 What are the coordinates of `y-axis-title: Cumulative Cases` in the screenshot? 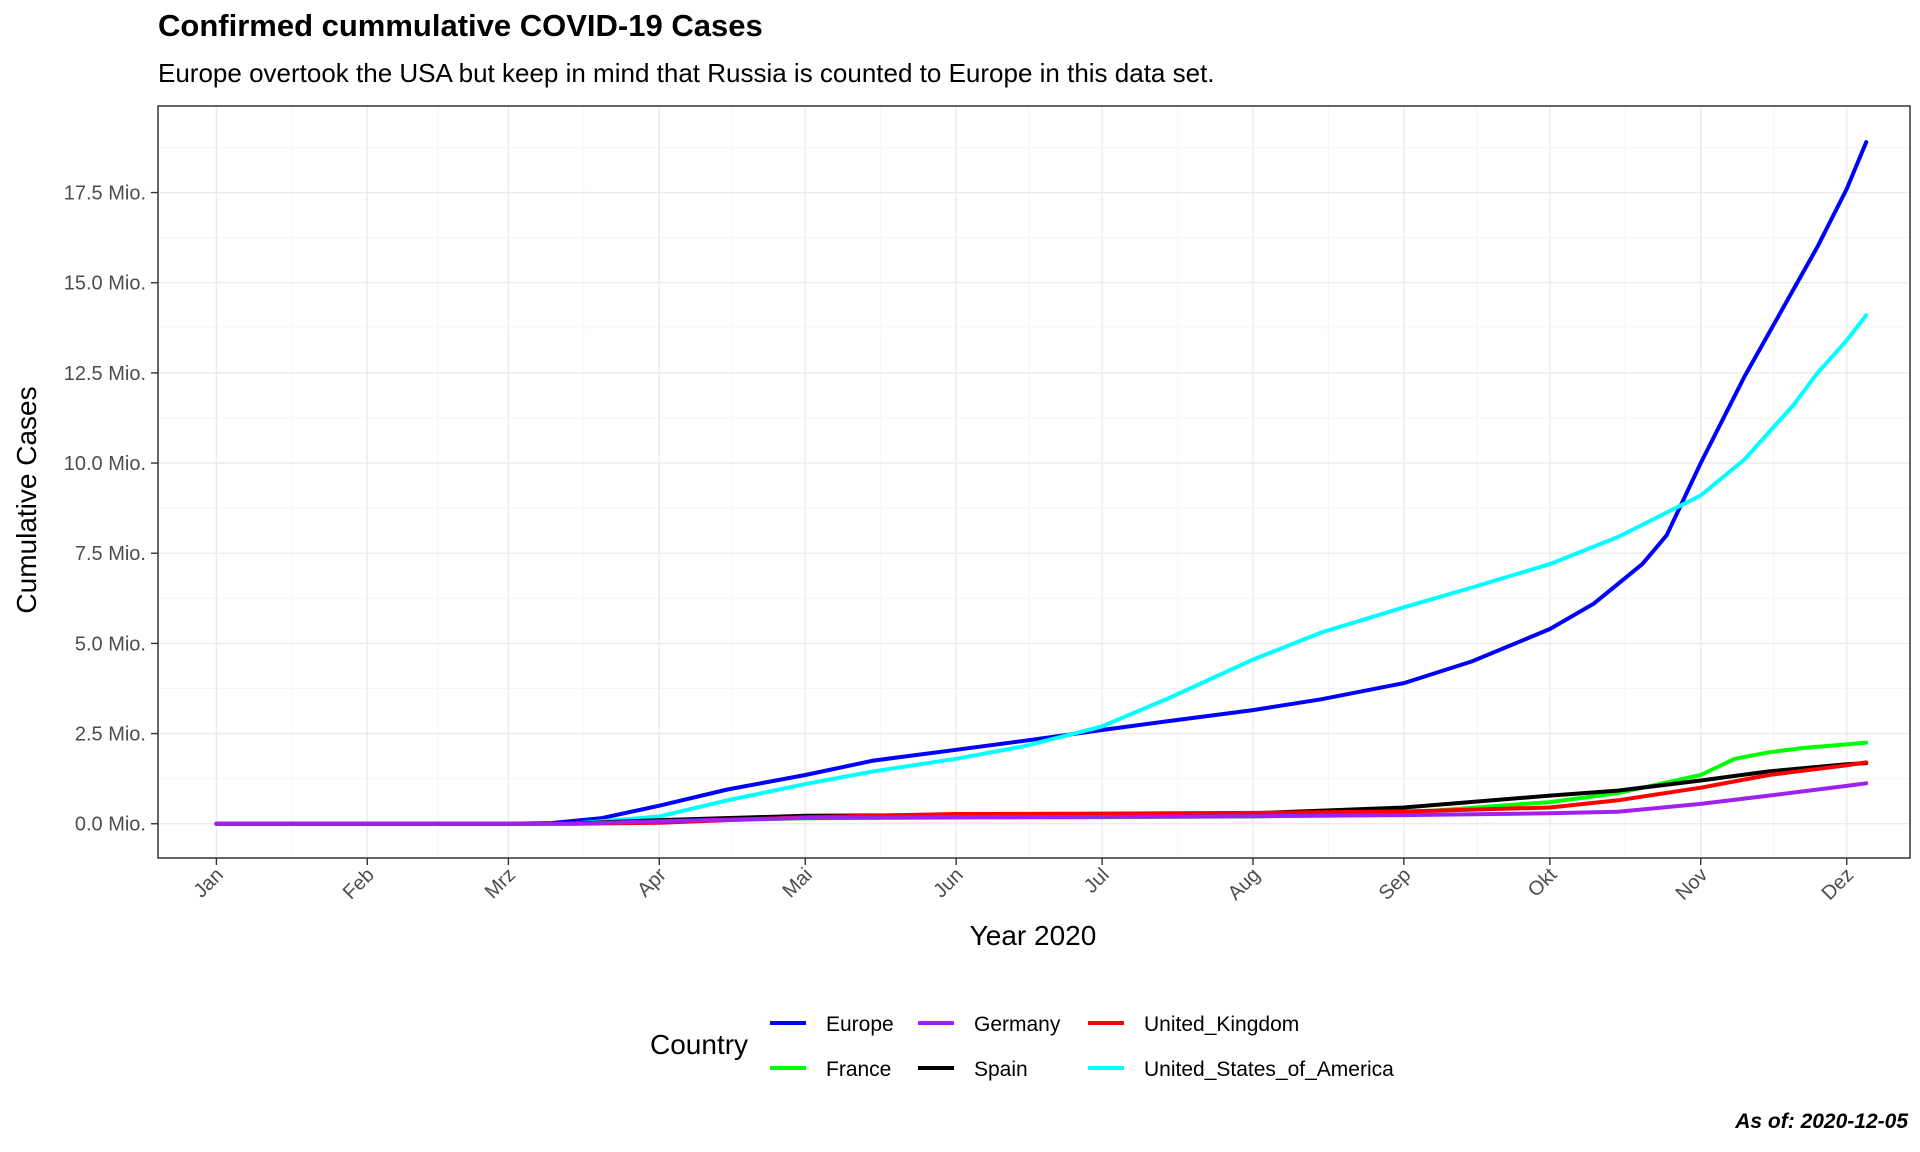 It's located at (26, 499).